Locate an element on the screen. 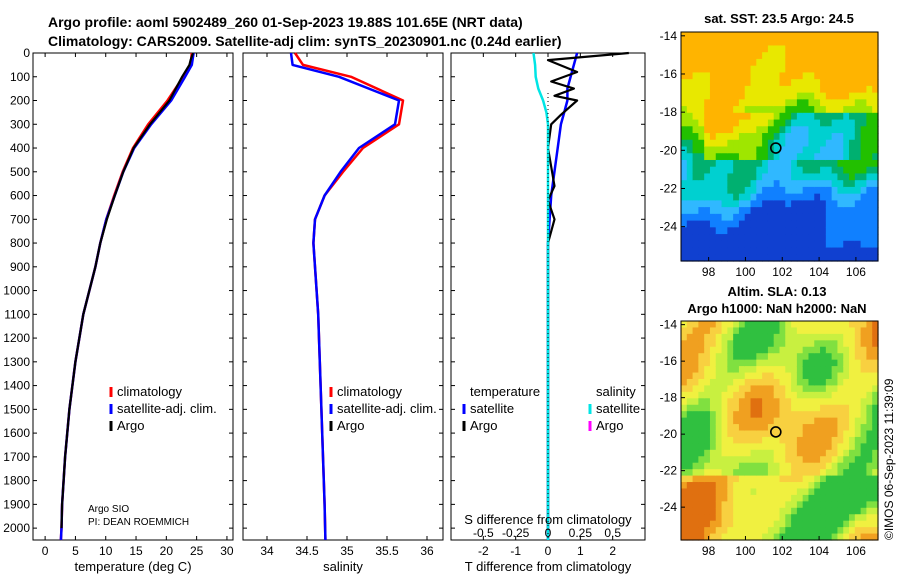 This screenshot has height=580, width=900. depth-tick-label: 700 is located at coordinates (20, 219).